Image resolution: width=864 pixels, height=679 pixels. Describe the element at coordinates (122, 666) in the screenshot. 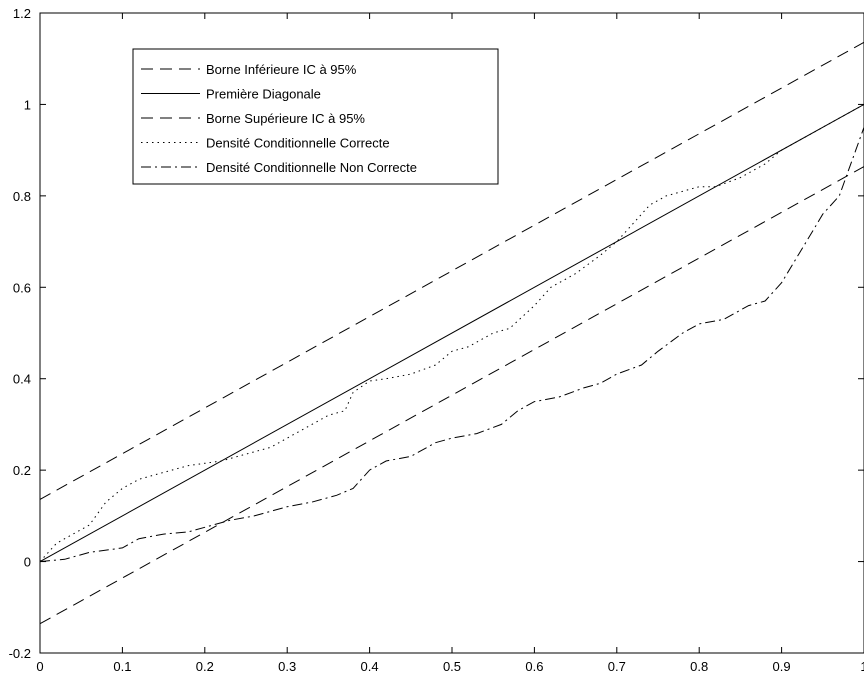

I see `x-tick-label: 0.1` at that location.